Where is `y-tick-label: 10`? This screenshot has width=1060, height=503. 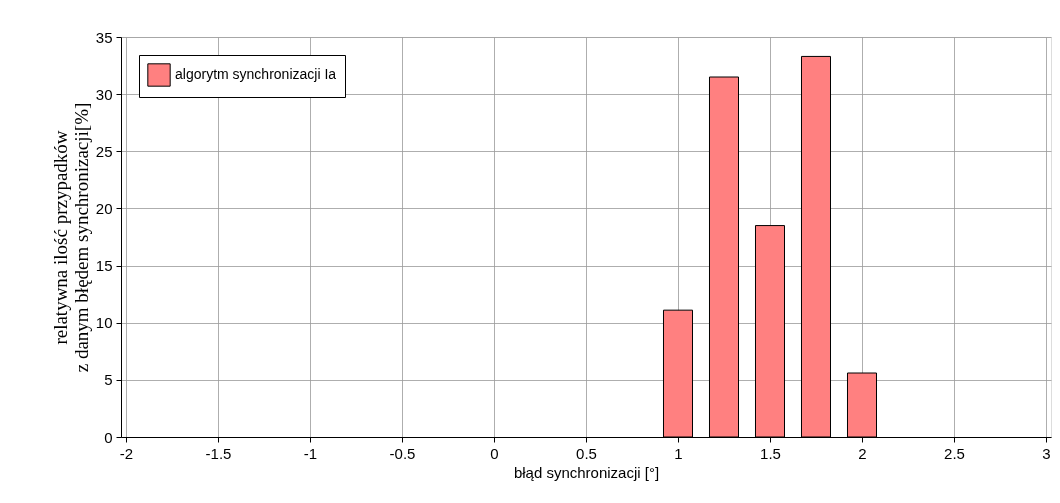
y-tick-label: 10 is located at coordinates (104, 323).